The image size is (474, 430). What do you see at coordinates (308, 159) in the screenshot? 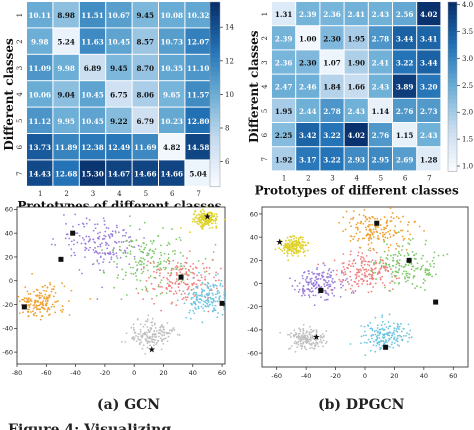
I see `heatmap-cell-label: 3.17` at bounding box center [308, 159].